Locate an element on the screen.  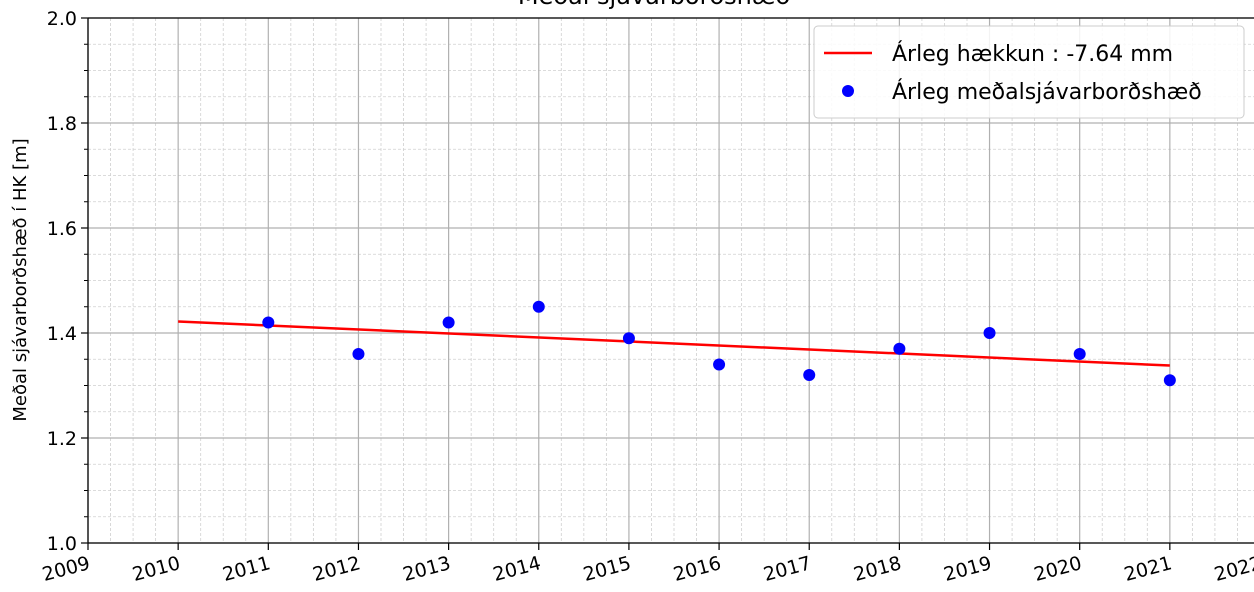
x-tick-label: 2013 is located at coordinates (427, 569).